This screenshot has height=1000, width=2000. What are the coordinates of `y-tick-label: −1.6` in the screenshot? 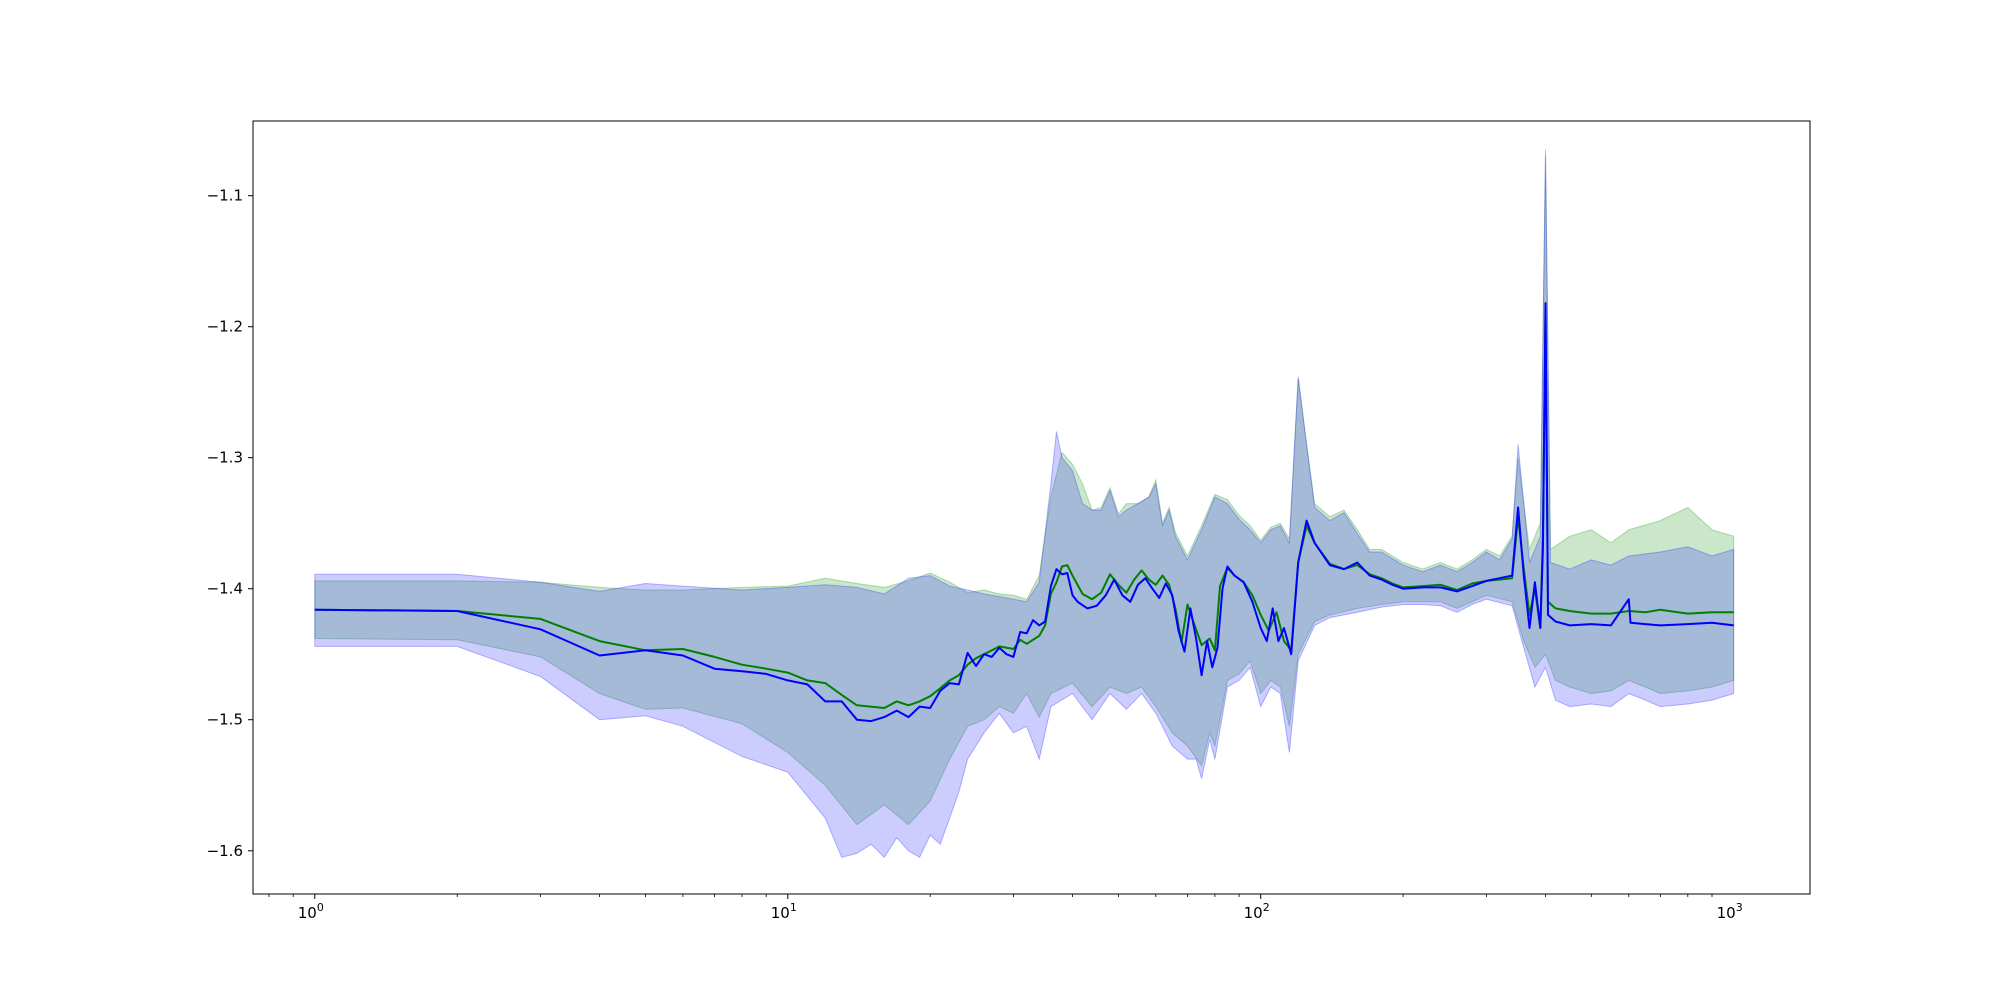 It's located at (225, 851).